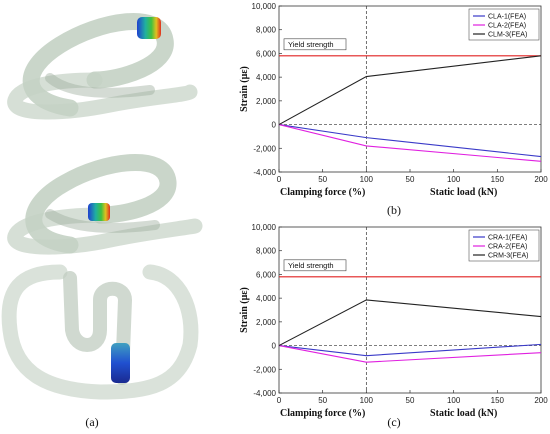 This screenshot has height=434, width=550. I want to click on clip-model-bottom, so click(100, 332).